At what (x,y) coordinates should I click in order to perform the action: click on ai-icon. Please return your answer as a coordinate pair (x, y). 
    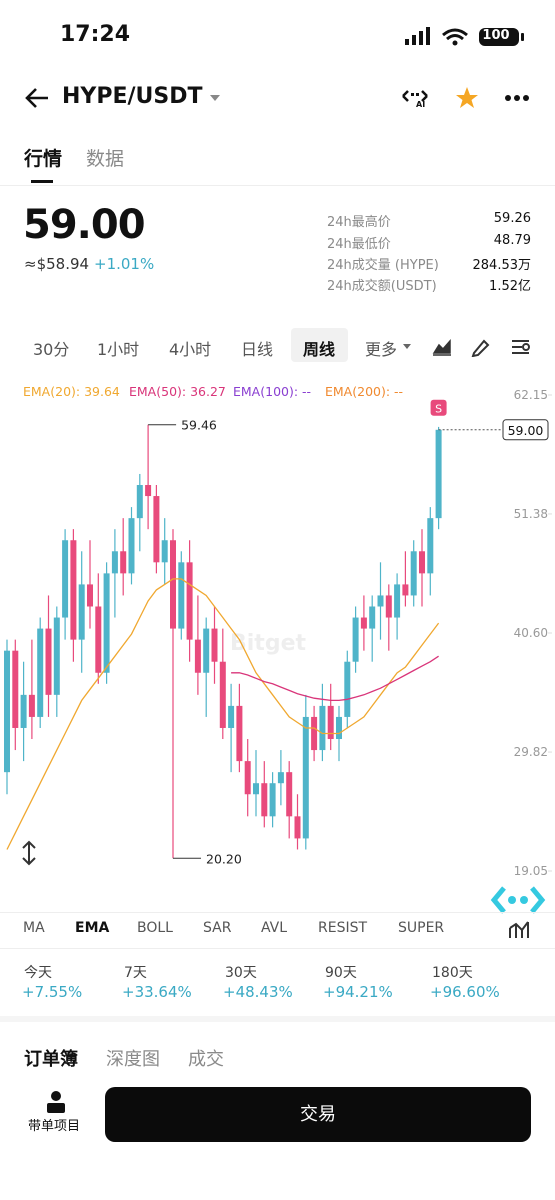
    Looking at the image, I should click on (415, 96).